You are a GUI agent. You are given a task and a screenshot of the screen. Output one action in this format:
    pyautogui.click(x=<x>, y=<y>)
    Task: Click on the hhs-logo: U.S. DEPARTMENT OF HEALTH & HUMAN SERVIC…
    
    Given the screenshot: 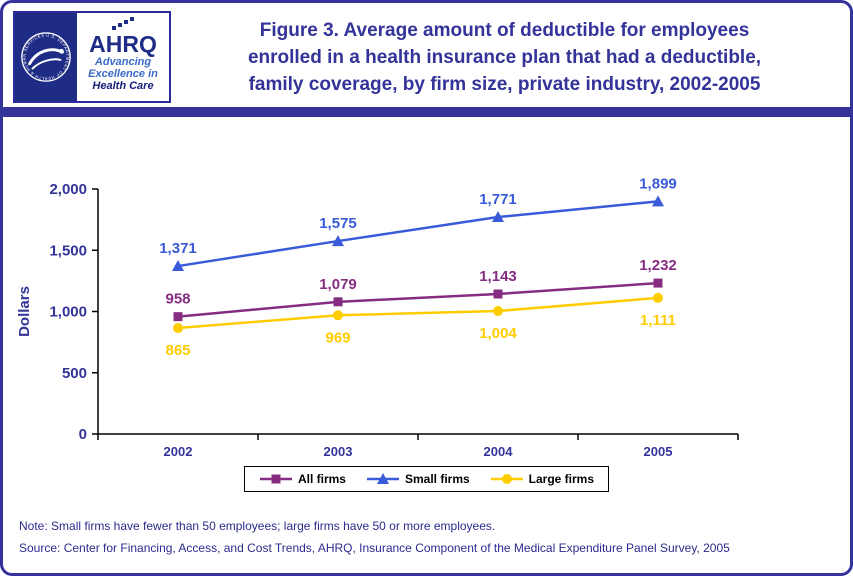 What is the action you would take?
    pyautogui.click(x=46, y=57)
    